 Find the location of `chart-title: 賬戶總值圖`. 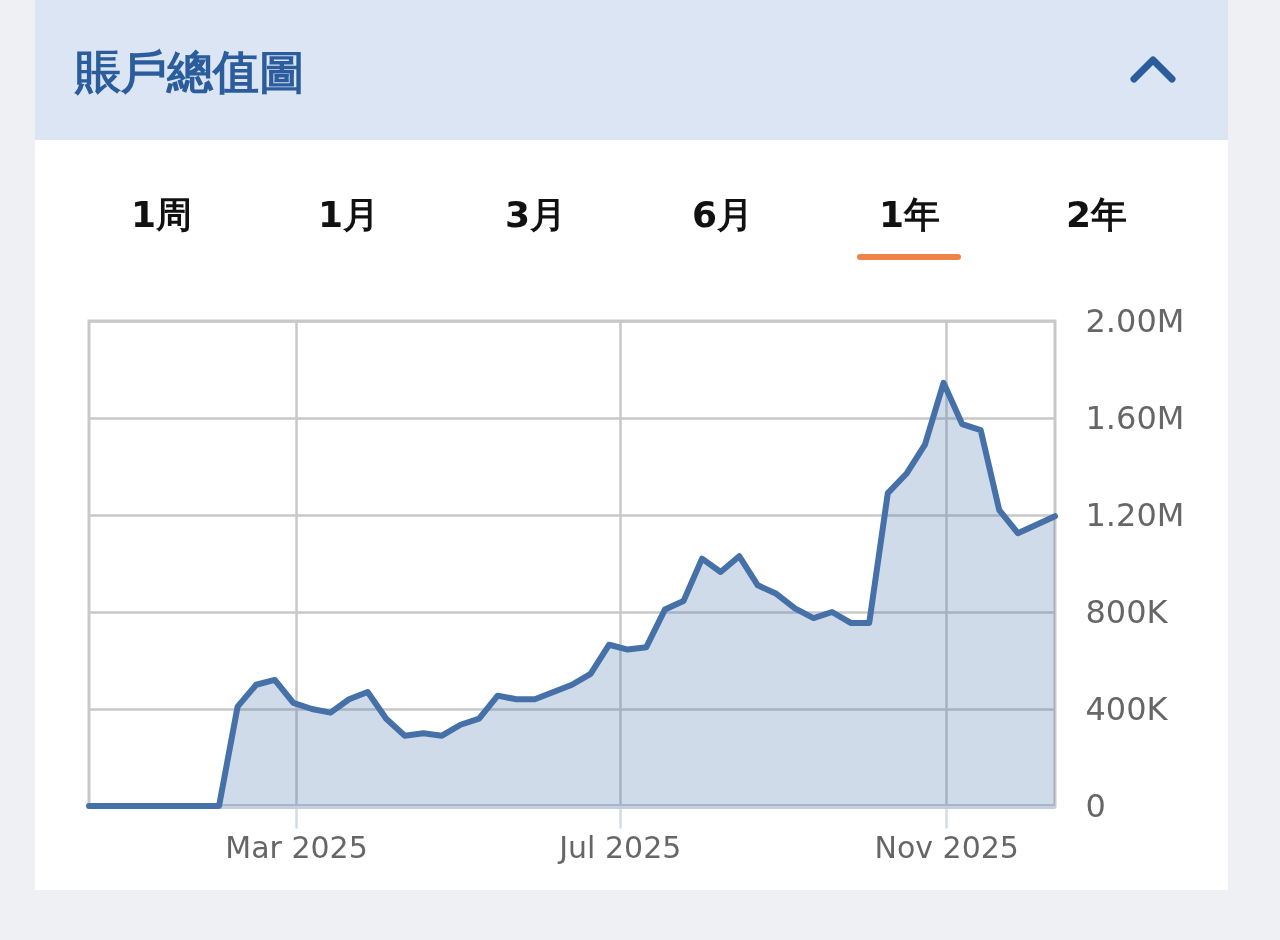

chart-title: 賬戶總值圖 is located at coordinates (190, 72).